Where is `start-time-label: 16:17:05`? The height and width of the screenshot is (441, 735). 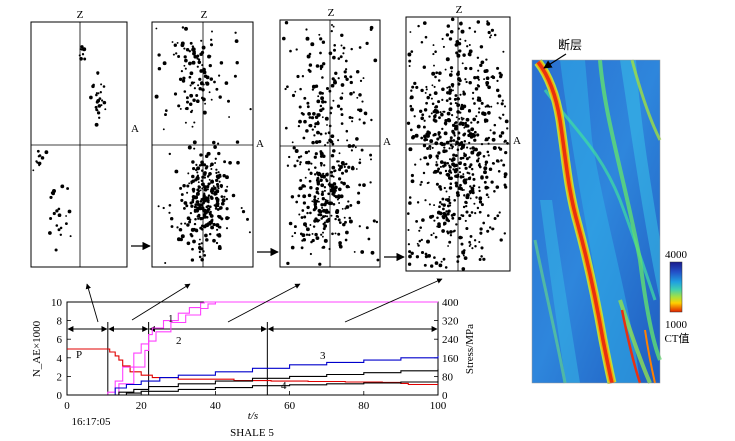 start-time-label: 16:17:05 is located at coordinates (91, 422).